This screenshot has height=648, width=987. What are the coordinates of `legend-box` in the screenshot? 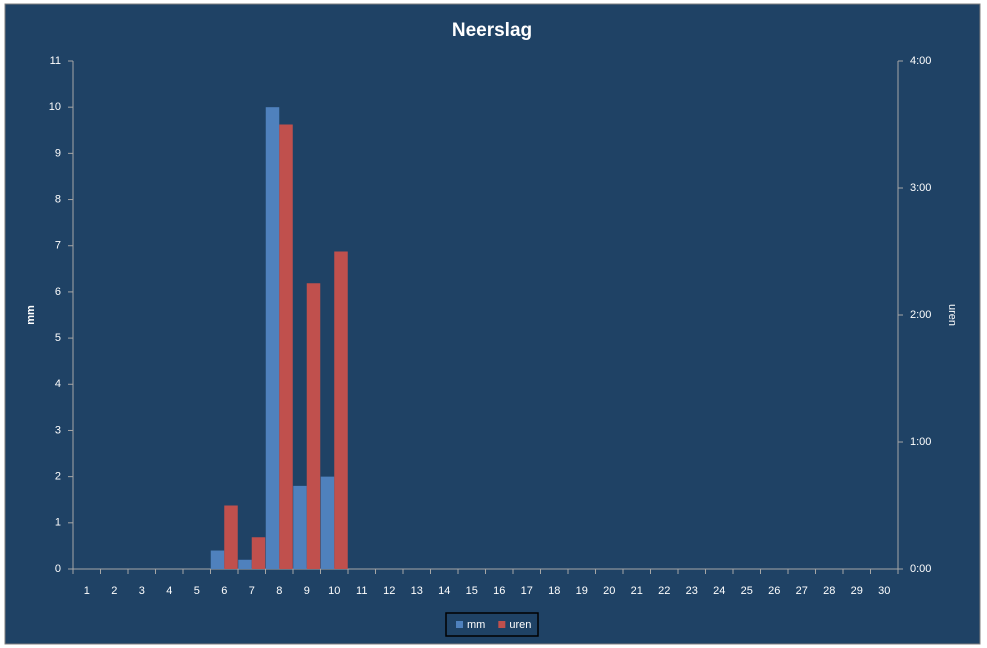 It's located at (492, 624).